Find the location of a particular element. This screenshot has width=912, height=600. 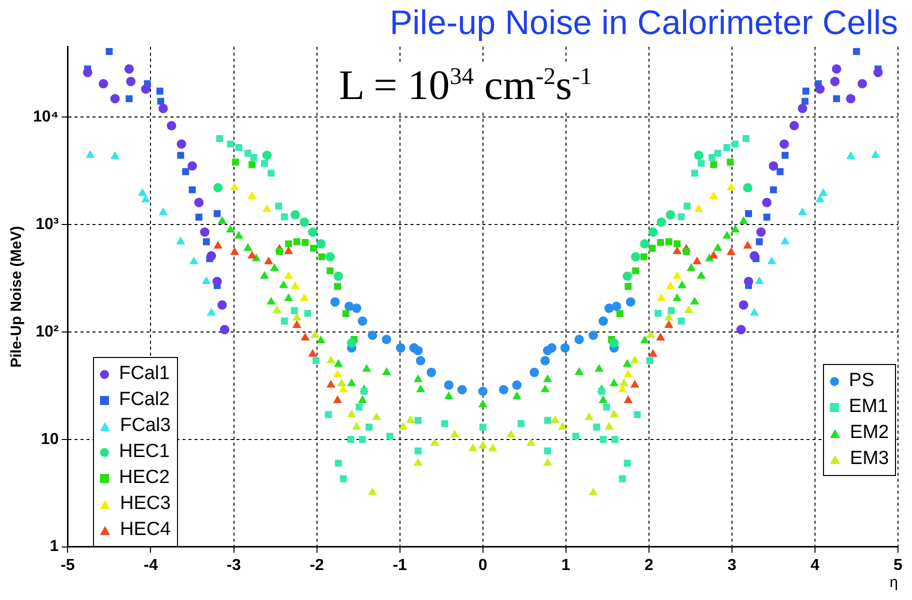

x-tick-label: 5 is located at coordinates (898, 565).